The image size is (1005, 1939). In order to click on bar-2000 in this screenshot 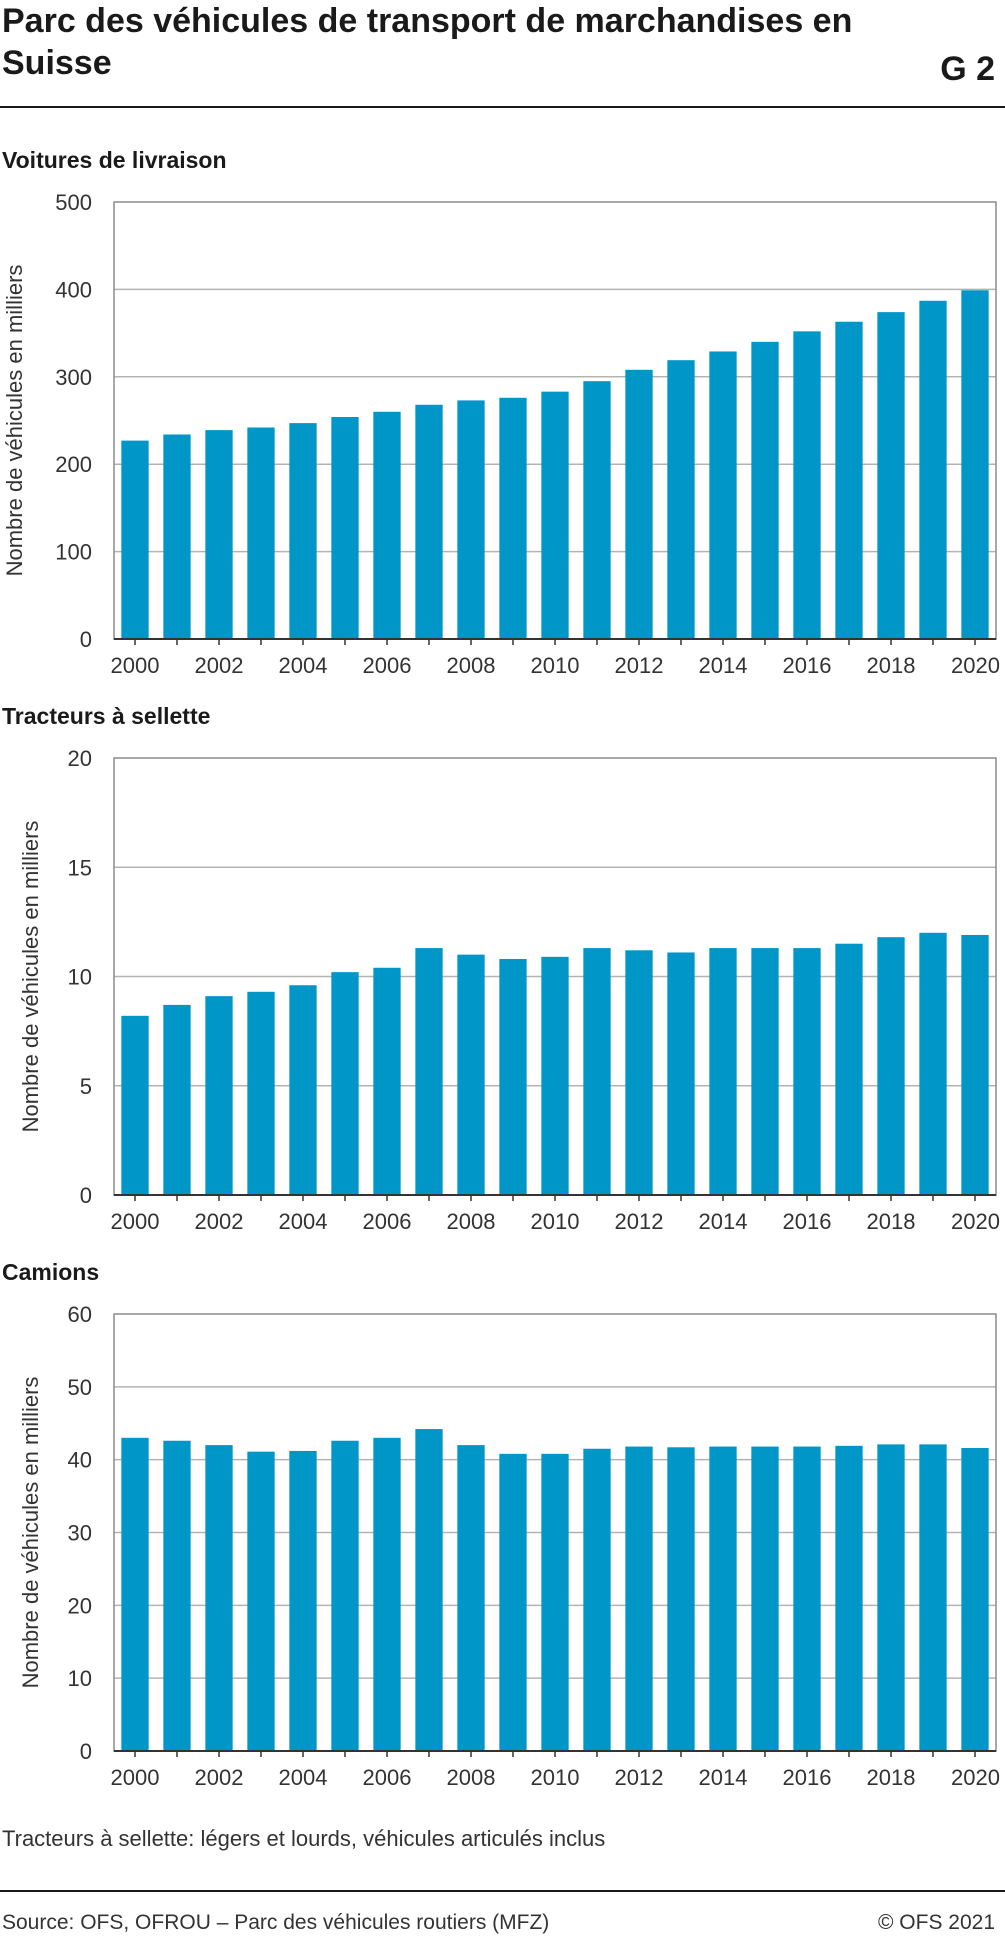, I will do `click(135, 539)`.